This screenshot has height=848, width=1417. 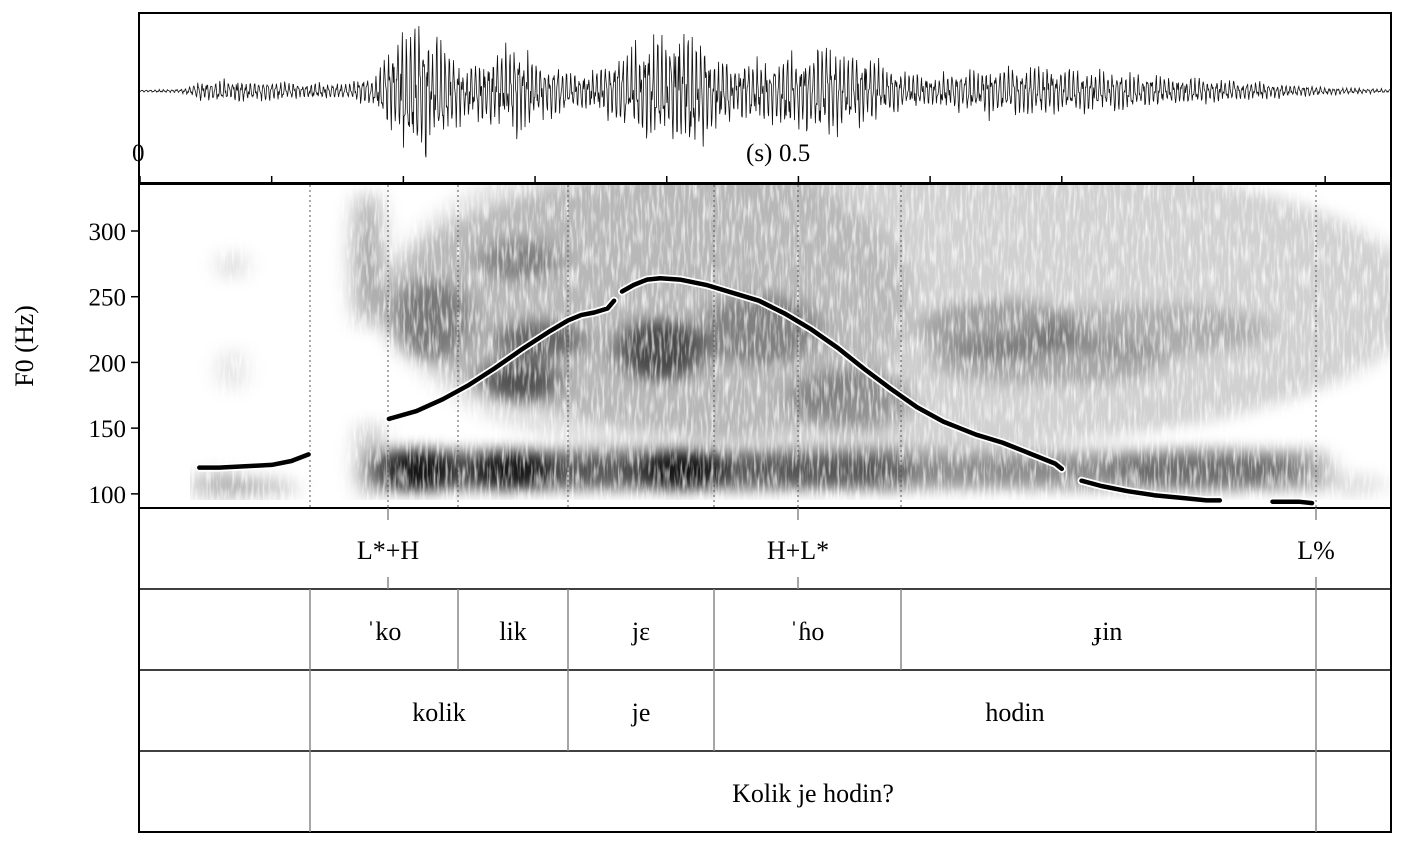 I want to click on f0-tick-label: 100, so click(x=108, y=495).